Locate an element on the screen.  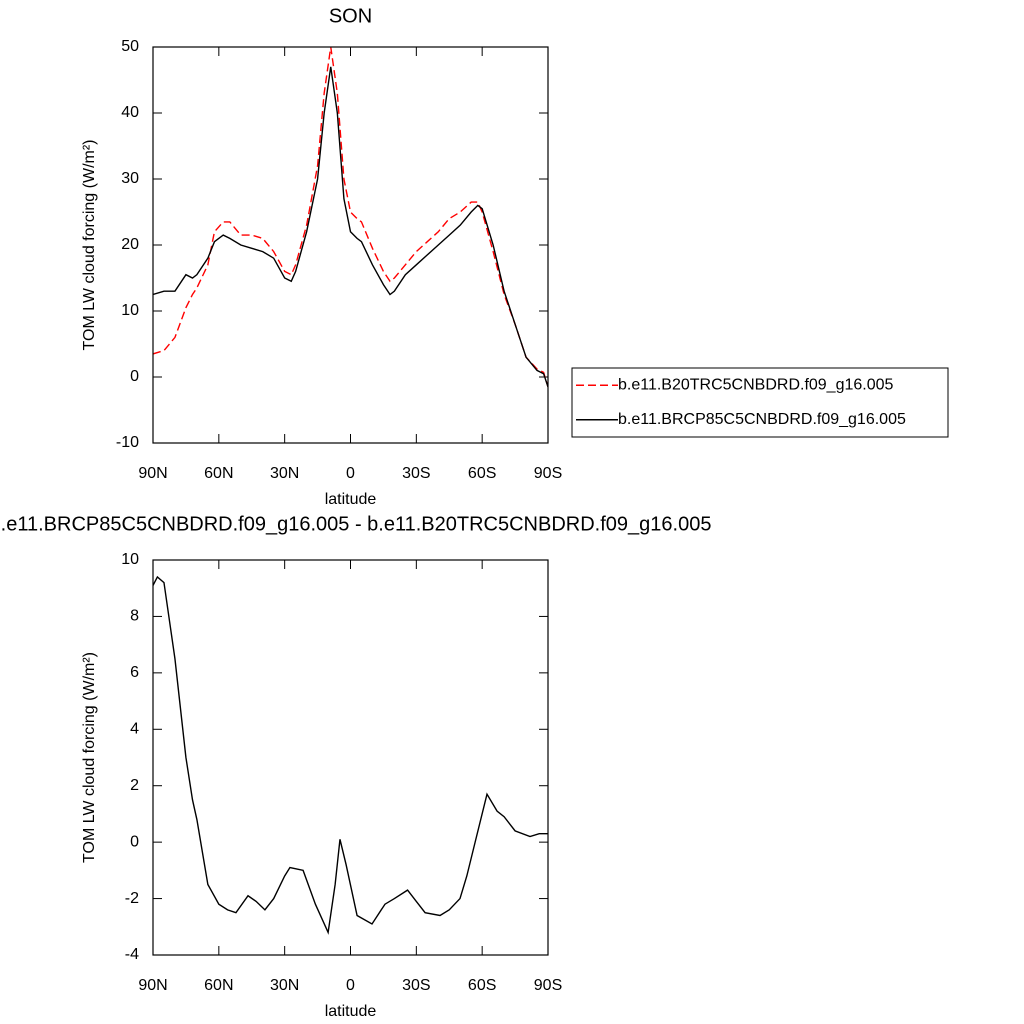
legend-box is located at coordinates (760, 402).